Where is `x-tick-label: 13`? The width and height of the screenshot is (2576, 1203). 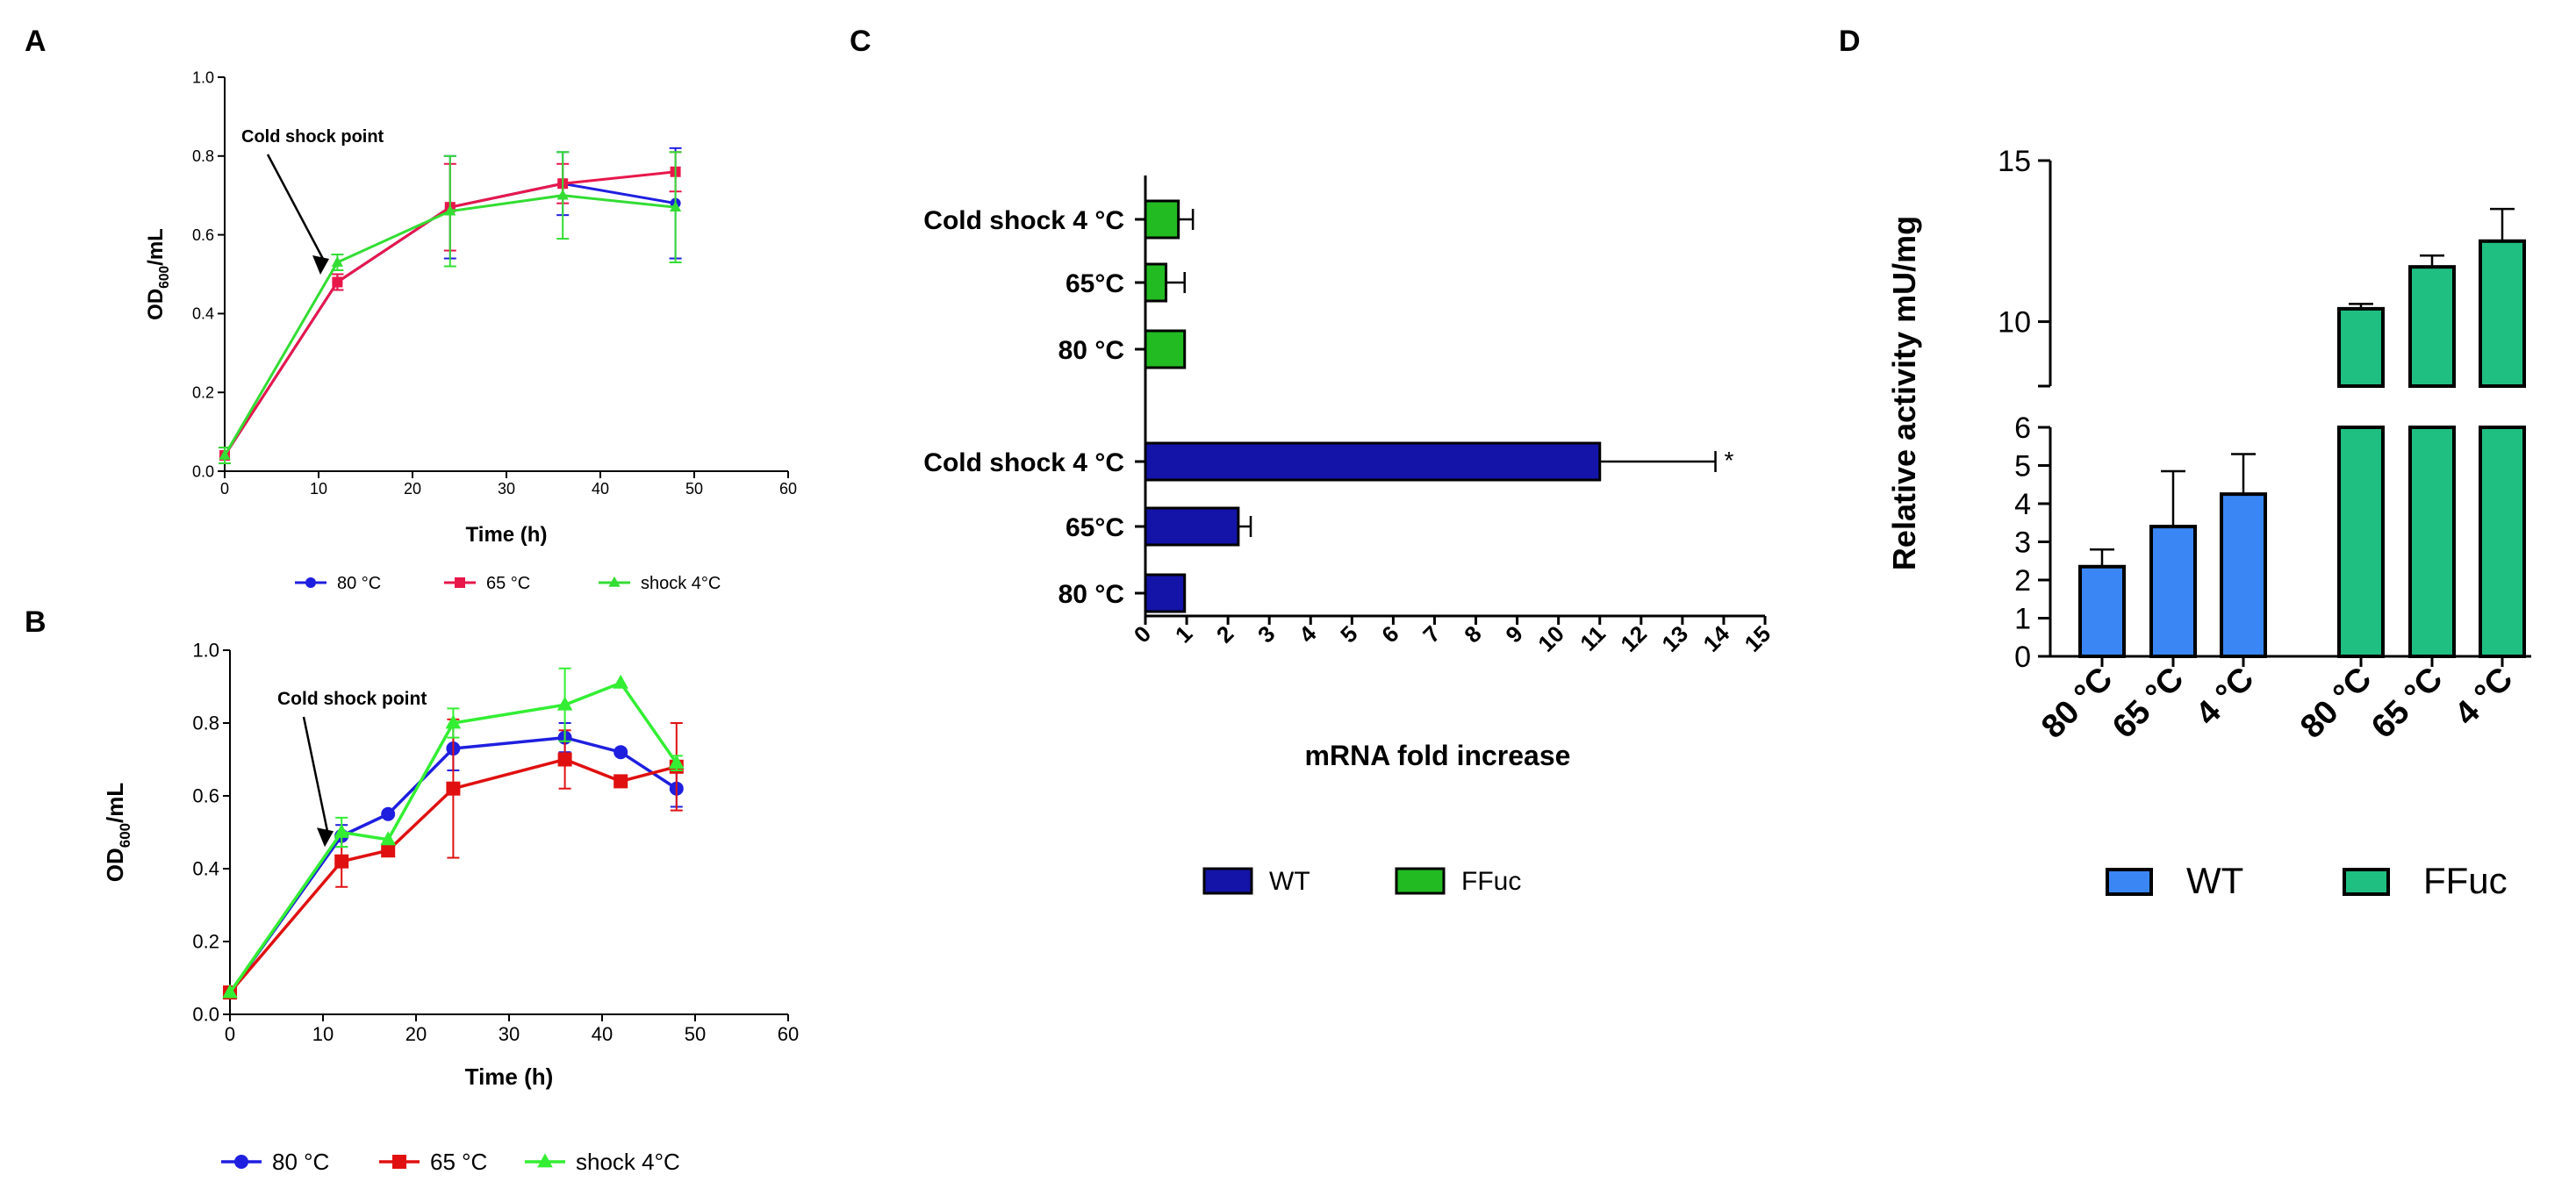 x-tick-label: 13 is located at coordinates (1674, 638).